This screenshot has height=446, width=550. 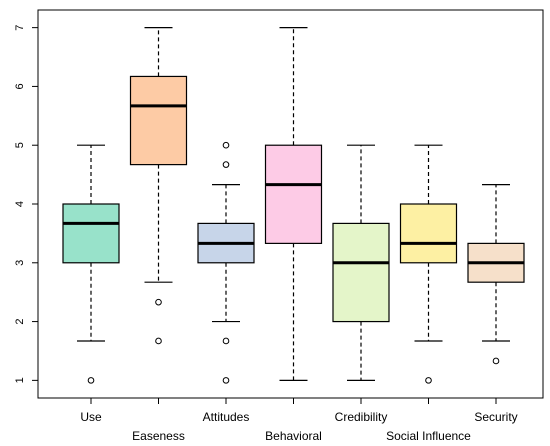 What do you see at coordinates (20, 380) in the screenshot?
I see `y-tick-label: 1` at bounding box center [20, 380].